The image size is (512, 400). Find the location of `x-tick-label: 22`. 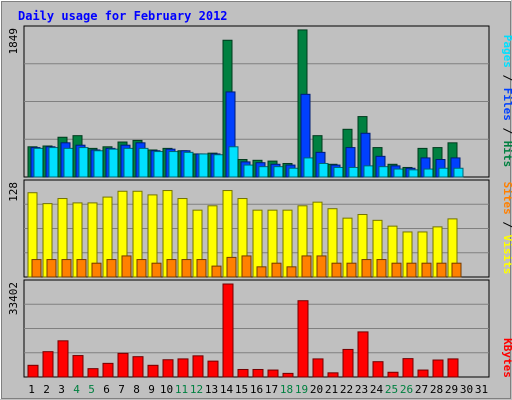

x-tick-label: 22 is located at coordinates (346, 389).